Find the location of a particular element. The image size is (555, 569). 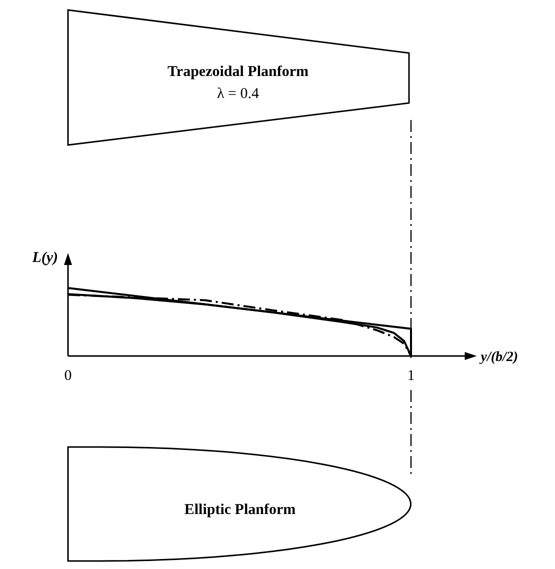

text: Trapezoidal Planform is located at coordinates (238, 72).